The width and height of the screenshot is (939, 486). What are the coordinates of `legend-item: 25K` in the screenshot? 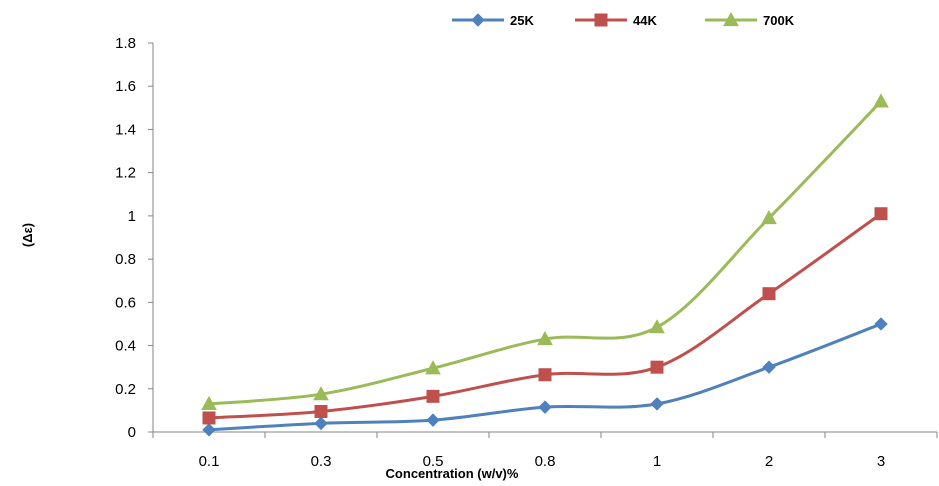 It's located at (493, 20).